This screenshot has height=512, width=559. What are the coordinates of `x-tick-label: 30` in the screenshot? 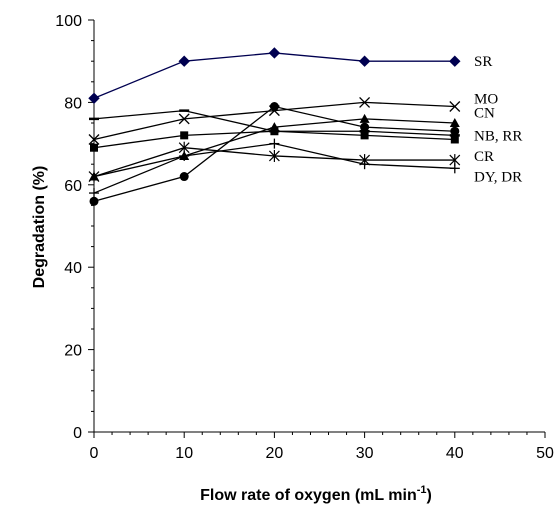 It's located at (365, 453).